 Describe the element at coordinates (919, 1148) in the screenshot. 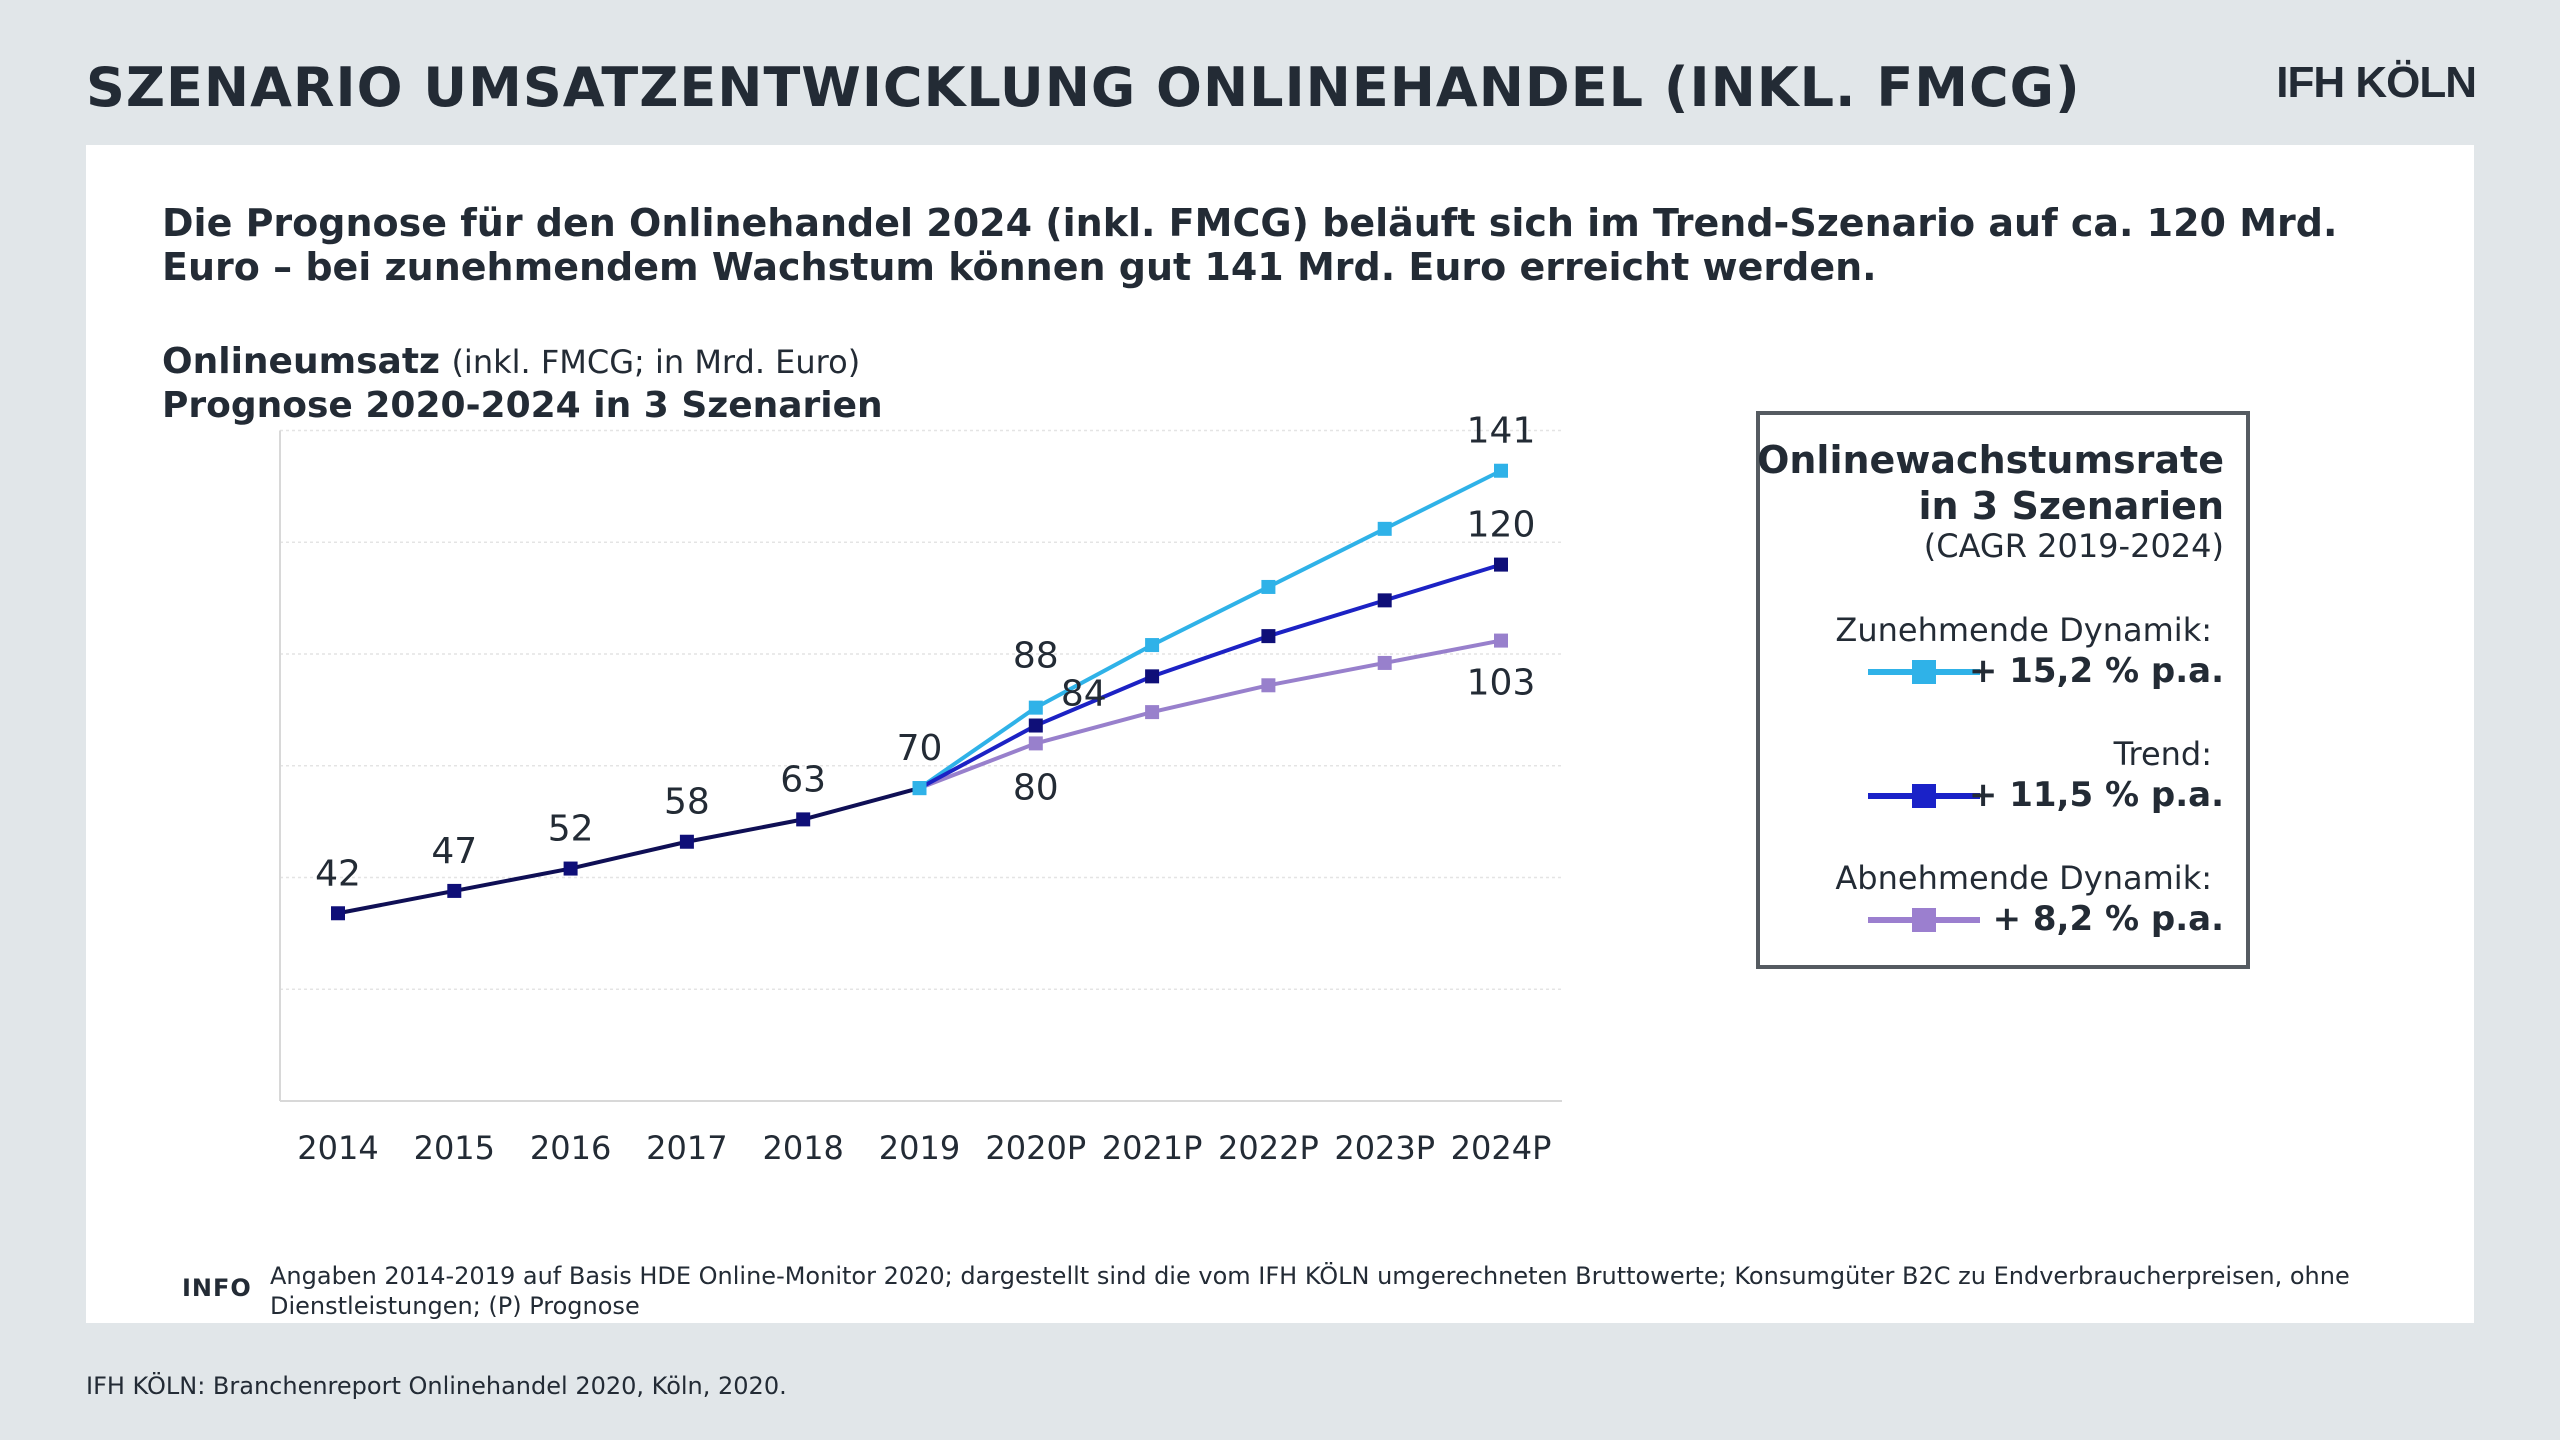

I see `x-tick-label: 2019` at that location.